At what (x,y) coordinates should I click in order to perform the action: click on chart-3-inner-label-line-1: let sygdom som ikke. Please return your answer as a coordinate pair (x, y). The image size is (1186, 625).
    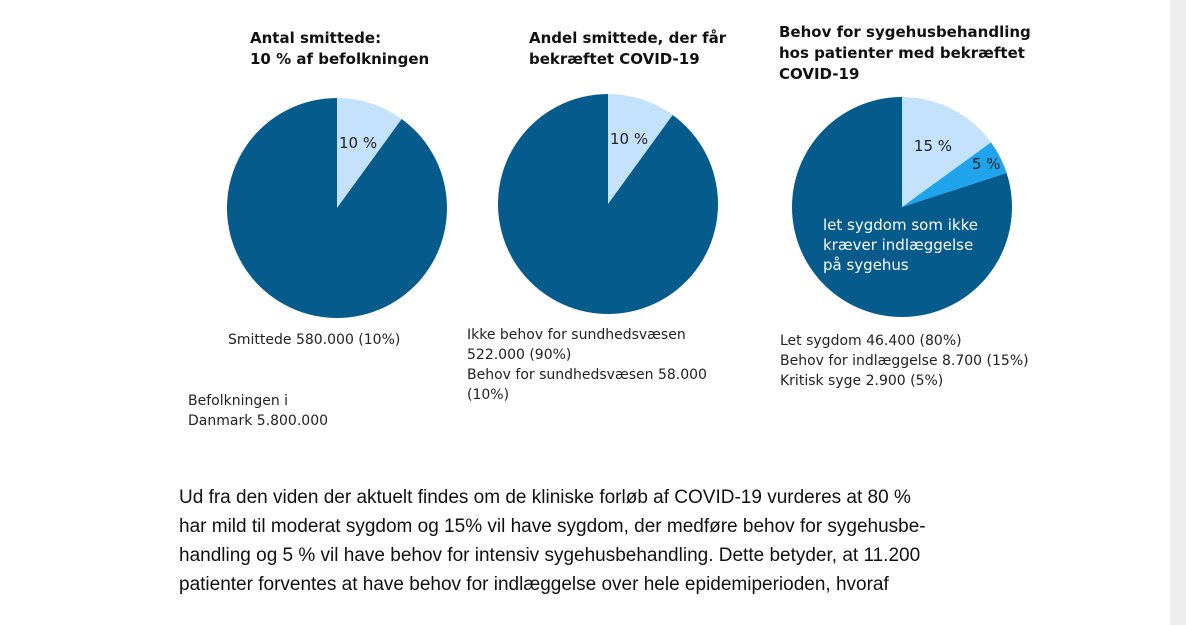
    Looking at the image, I should click on (900, 225).